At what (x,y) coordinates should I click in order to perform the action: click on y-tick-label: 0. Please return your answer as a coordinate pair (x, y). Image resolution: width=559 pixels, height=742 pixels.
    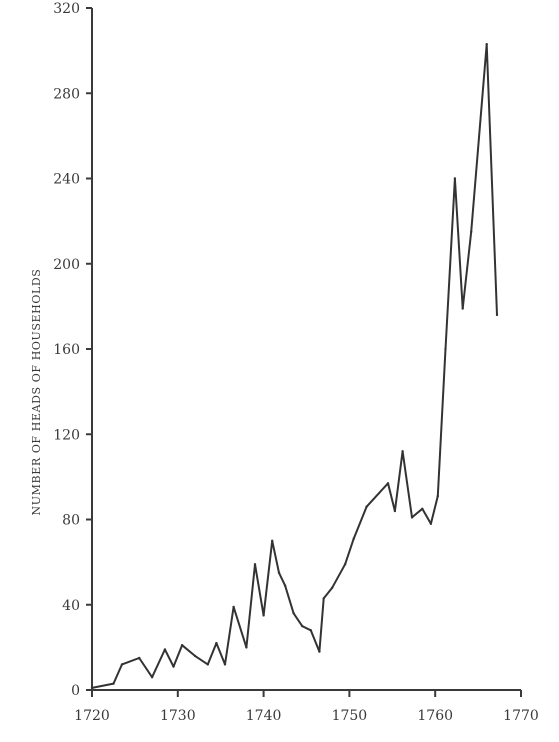
    Looking at the image, I should click on (75, 691).